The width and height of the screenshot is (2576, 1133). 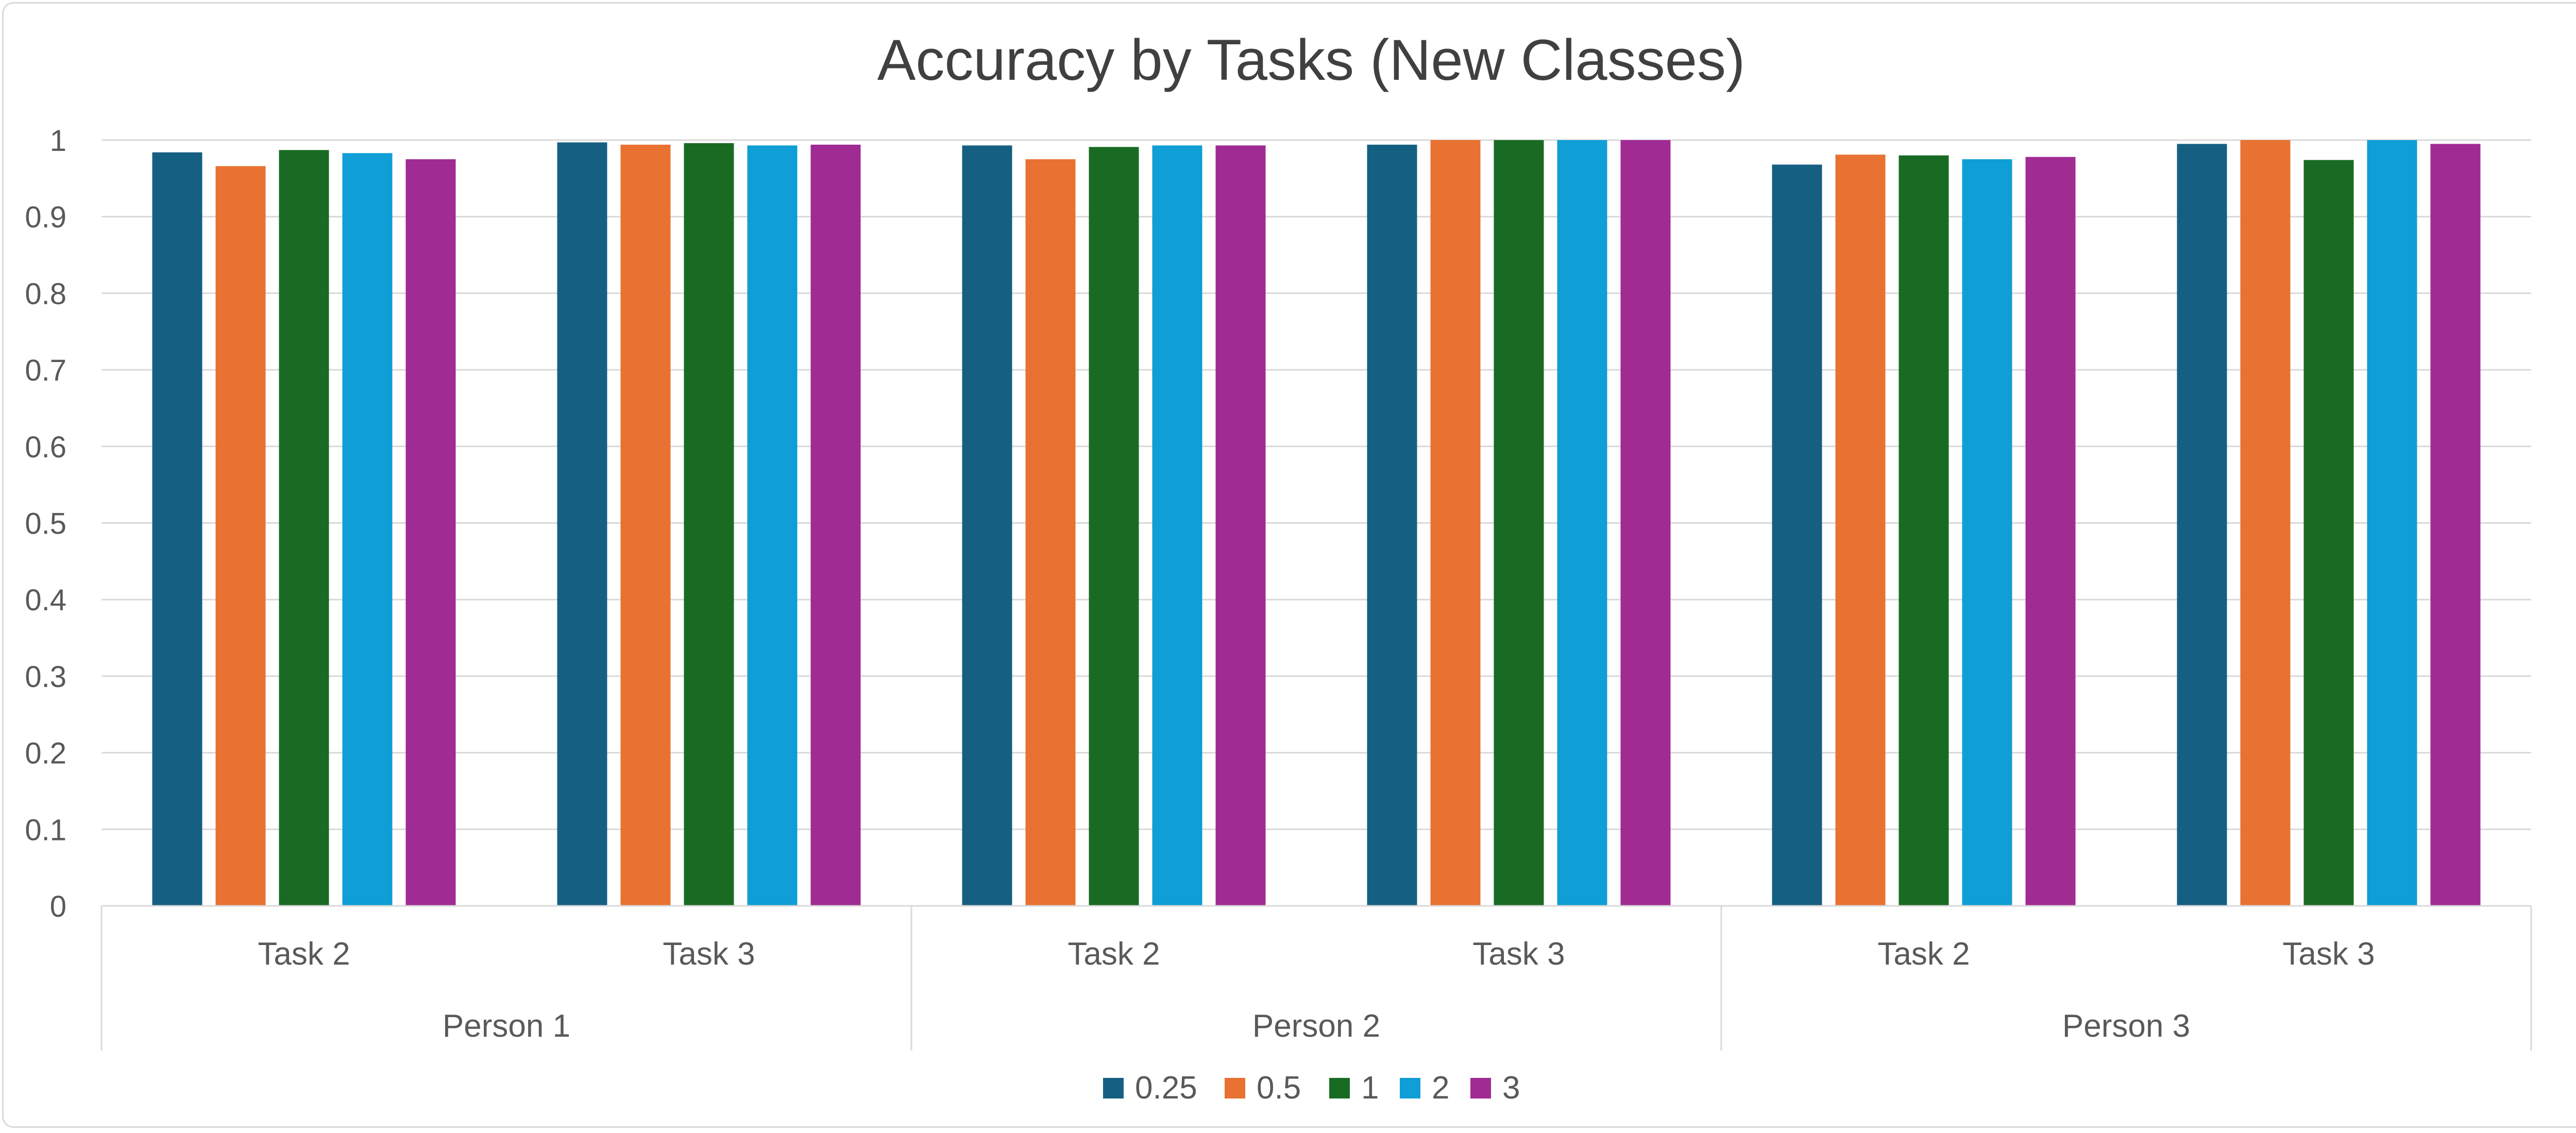 What do you see at coordinates (45, 754) in the screenshot?
I see `y-tick-label: 0.2` at bounding box center [45, 754].